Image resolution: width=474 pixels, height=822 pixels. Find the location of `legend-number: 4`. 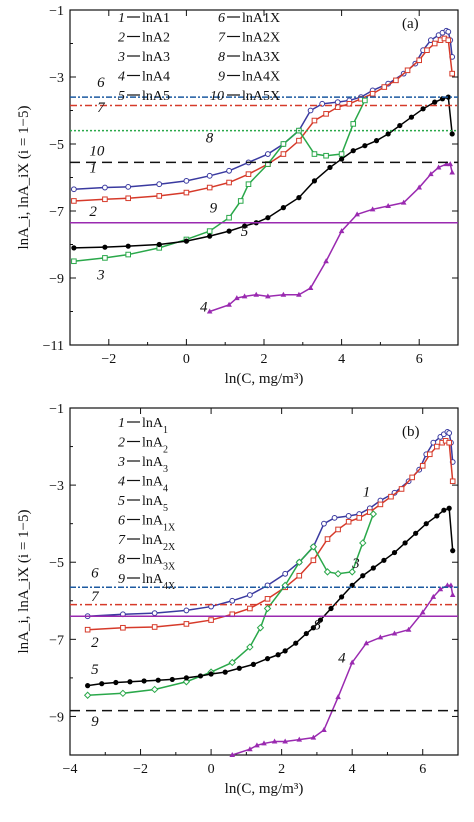

legend-number: 4 is located at coordinates (121, 77).